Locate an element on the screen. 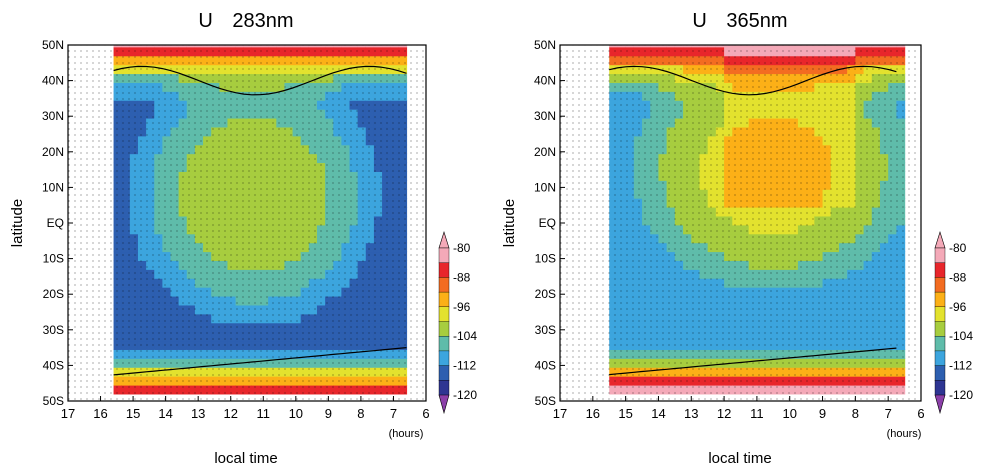 The height and width of the screenshot is (468, 986). title-wavelength: 283nm is located at coordinates (262, 21).